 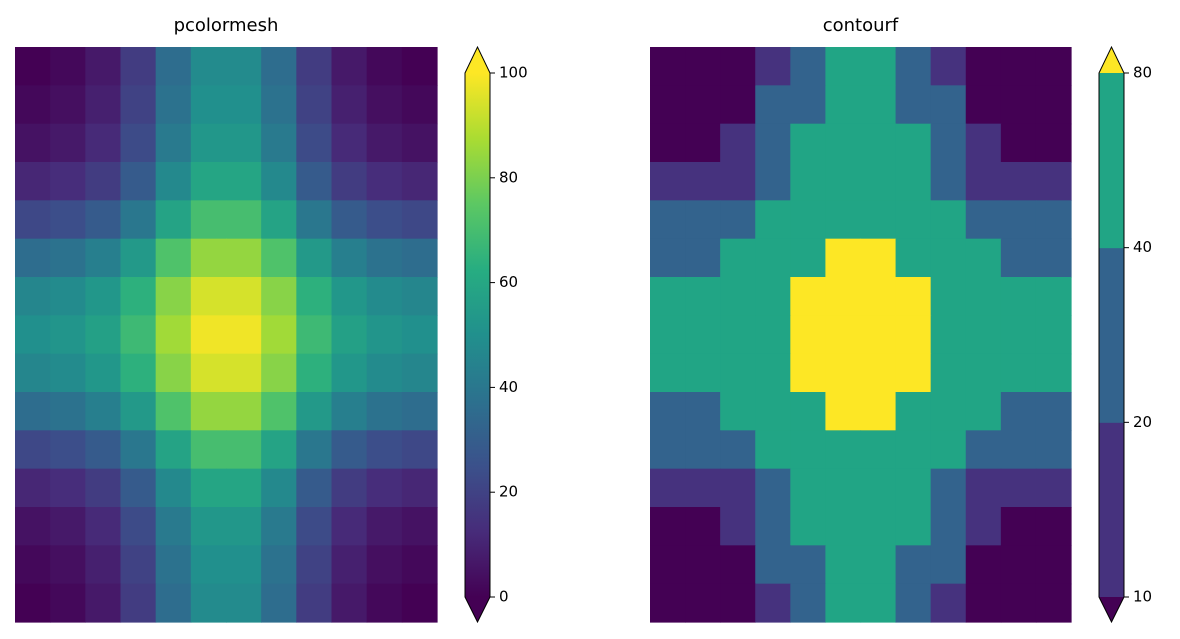 I want to click on tick-label: 60, so click(x=508, y=282).